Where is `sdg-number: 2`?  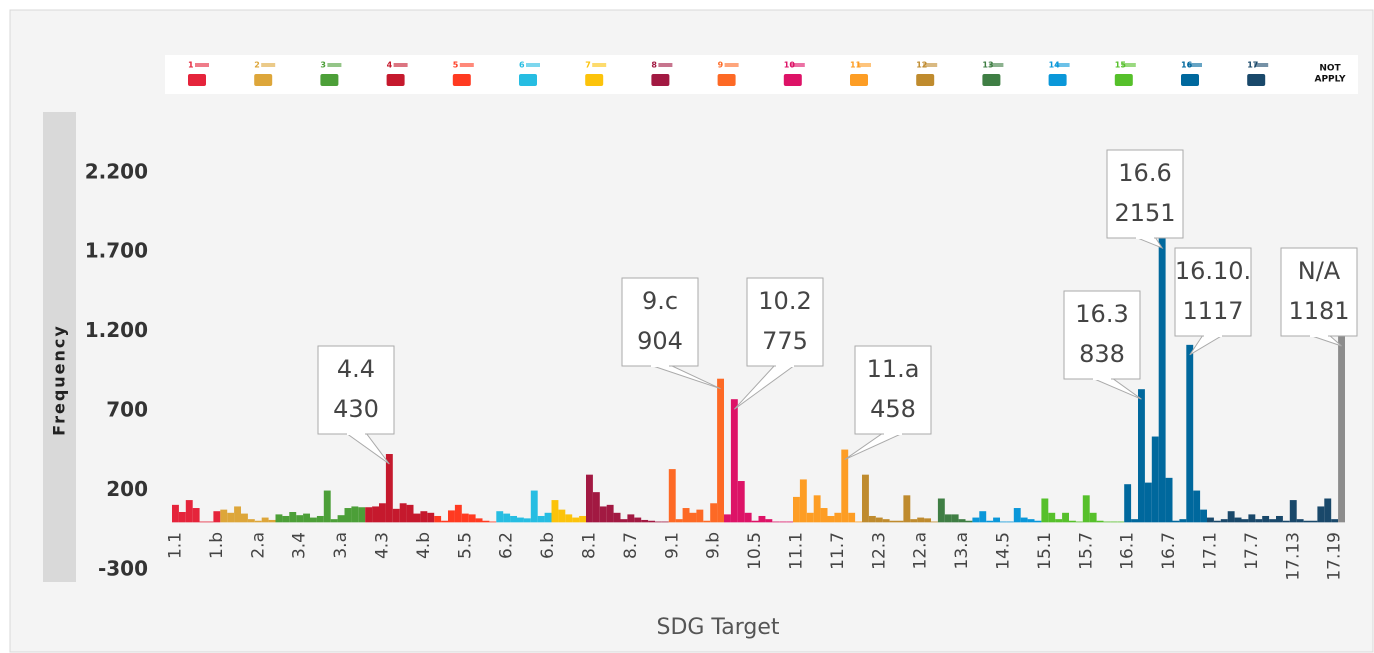
sdg-number: 2 is located at coordinates (257, 65).